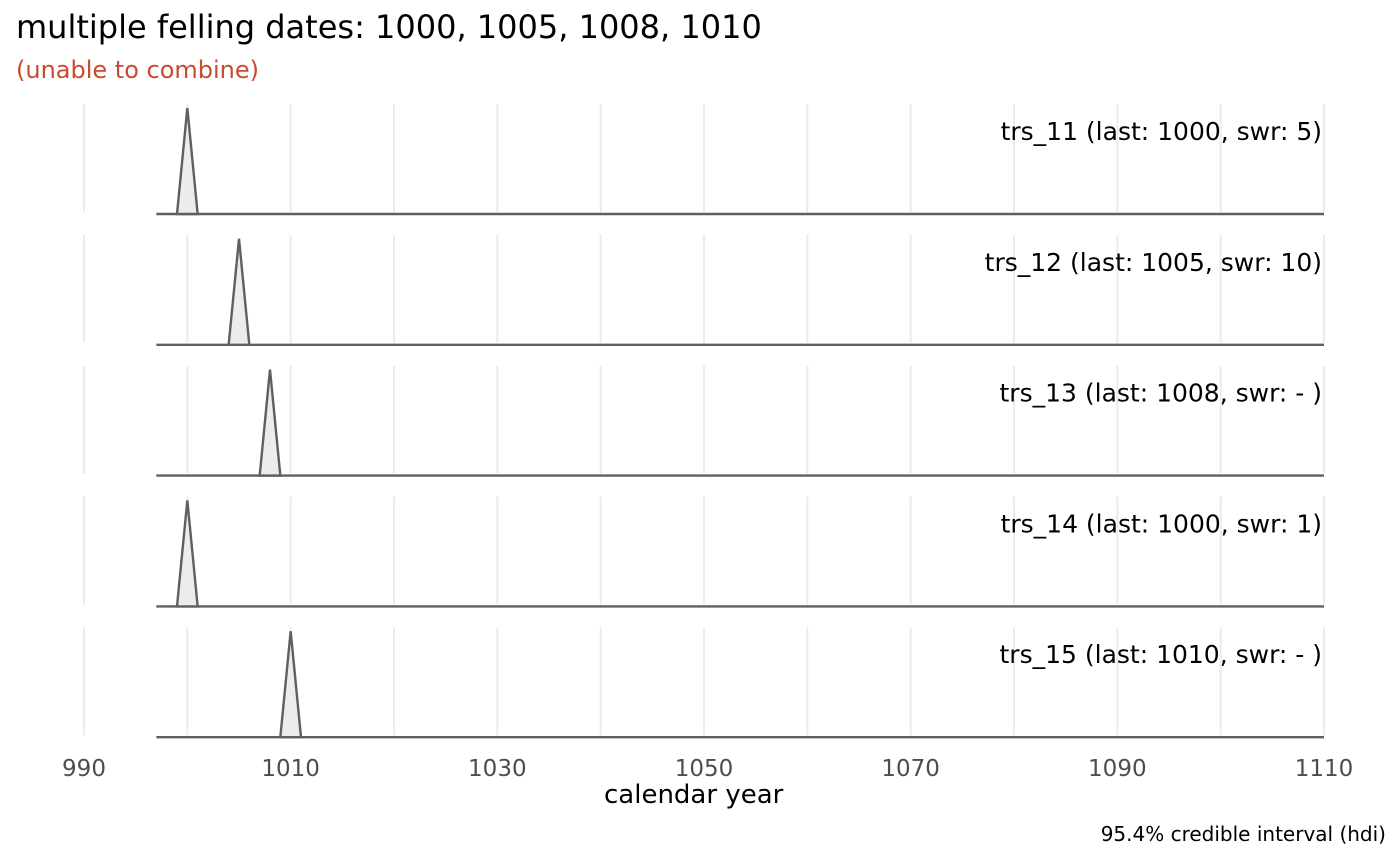 Image resolution: width=1400 pixels, height=865 pixels. What do you see at coordinates (694, 795) in the screenshot?
I see `x-axis-label: calendar year` at bounding box center [694, 795].